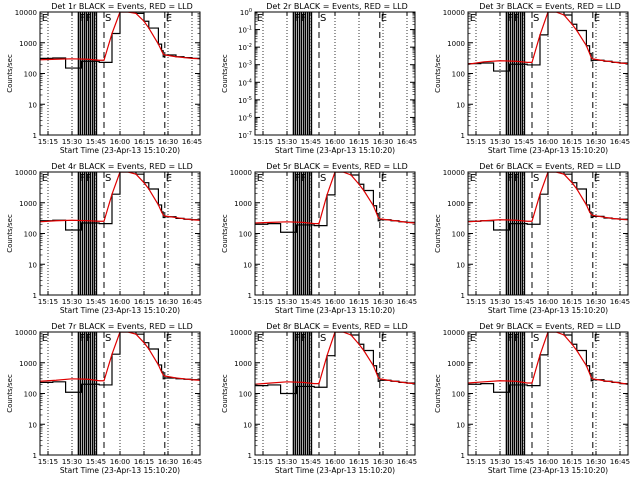 This screenshot has height=485, width=640. What do you see at coordinates (245, 100) in the screenshot?
I see `y-tick-label: 10⁻⁵` at bounding box center [245, 100].